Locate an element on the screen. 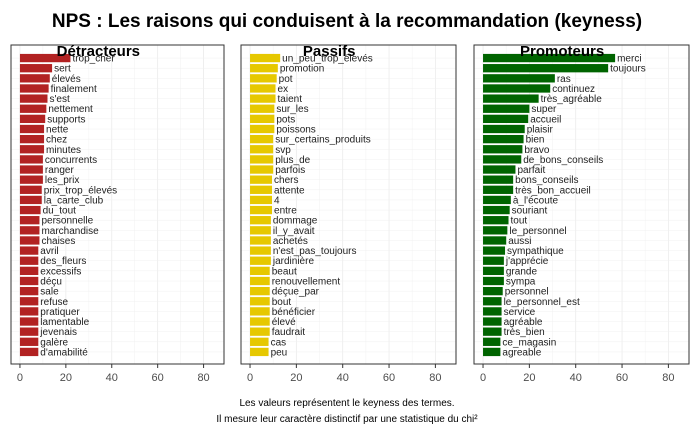 This screenshot has width=694, height=428. bar-label: pots is located at coordinates (285, 119).